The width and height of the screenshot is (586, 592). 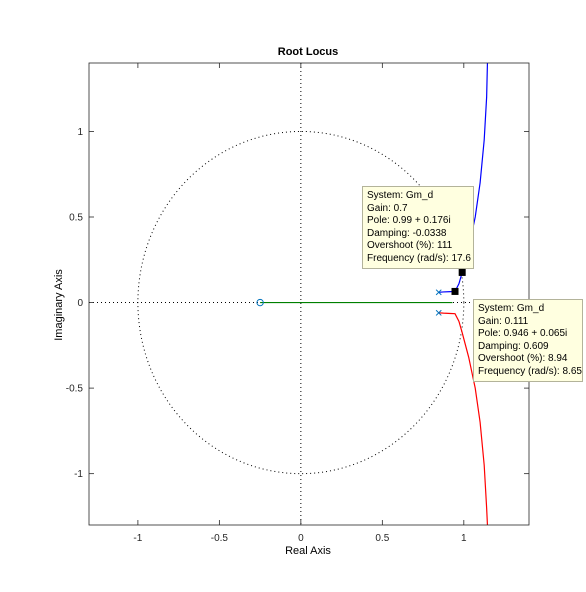 I want to click on datatip-line: Overshoot (%): 8.94, so click(x=523, y=358).